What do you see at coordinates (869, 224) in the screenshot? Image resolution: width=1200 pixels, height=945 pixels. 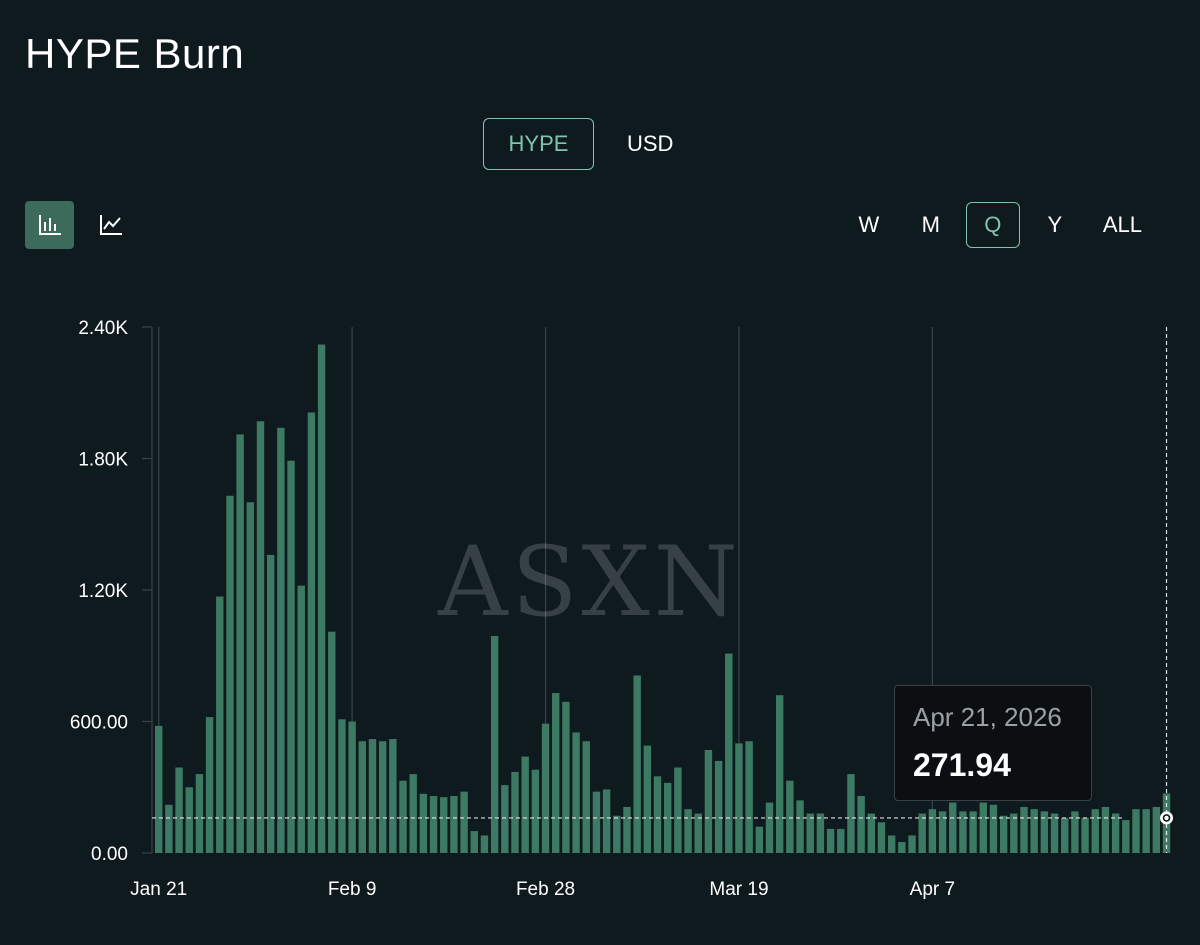 I see `range-w-button: W` at bounding box center [869, 224].